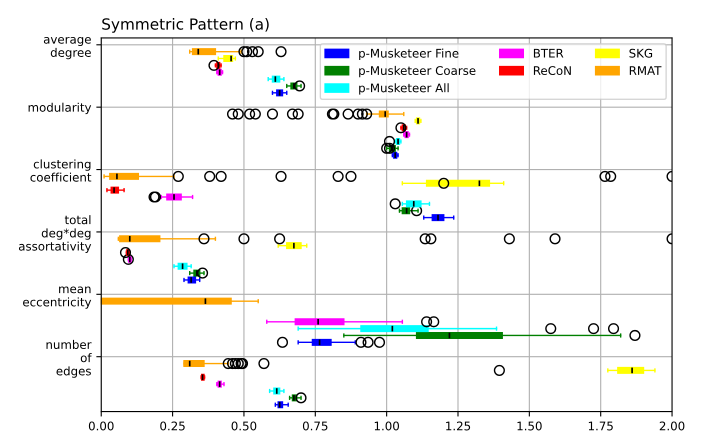 This screenshot has height=436, width=718. Describe the element at coordinates (315, 426) in the screenshot. I see `x-tick-label: 0.75` at that location.